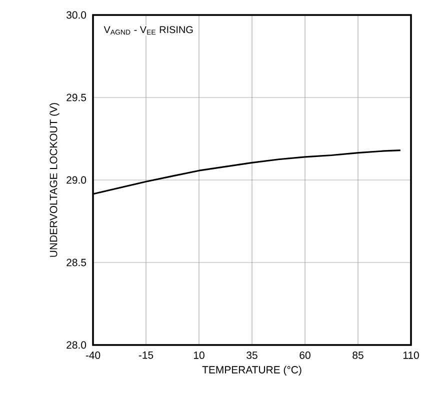  Describe the element at coordinates (146, 355) in the screenshot. I see `x-tick-label: -15` at that location.